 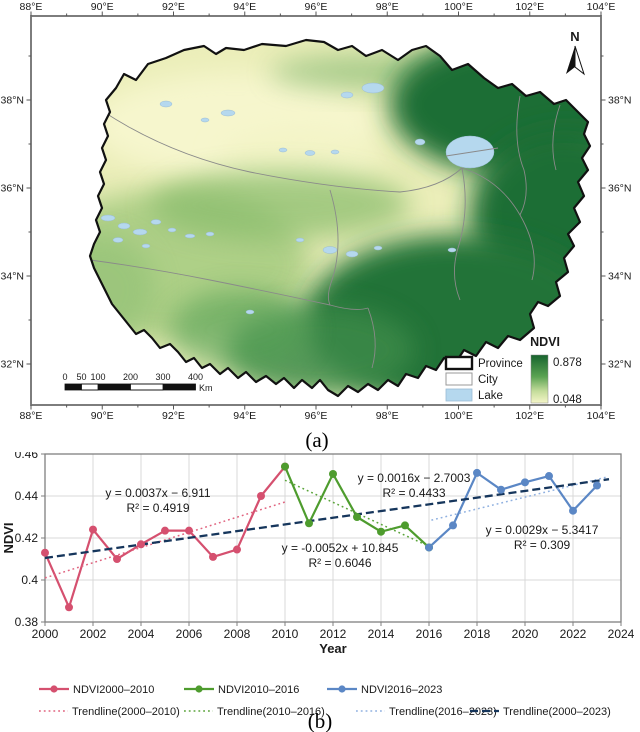 I want to click on legend-series-label: NDVI2010–2016, so click(x=258, y=690).